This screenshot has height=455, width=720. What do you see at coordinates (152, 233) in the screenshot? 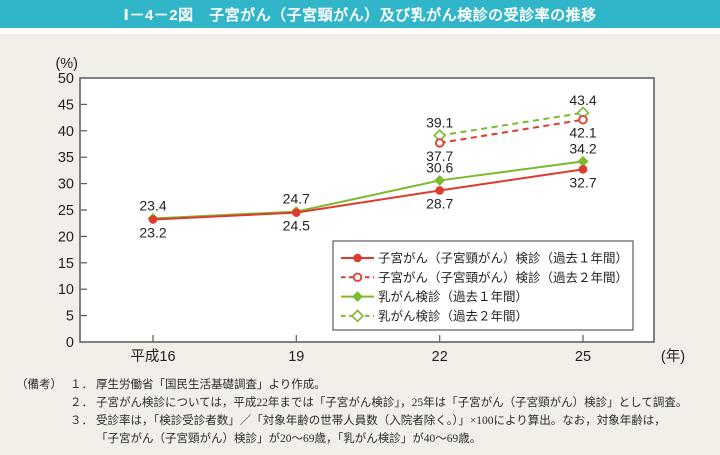
I see `data-label: 23.2` at bounding box center [152, 233].